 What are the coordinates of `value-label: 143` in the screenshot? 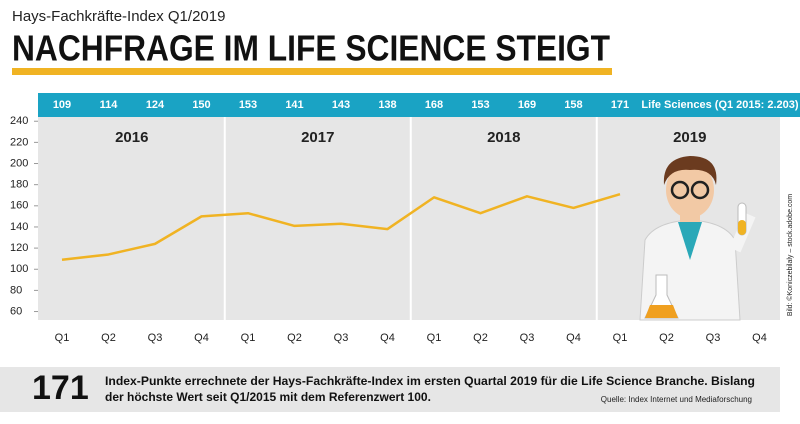 It's located at (341, 105).